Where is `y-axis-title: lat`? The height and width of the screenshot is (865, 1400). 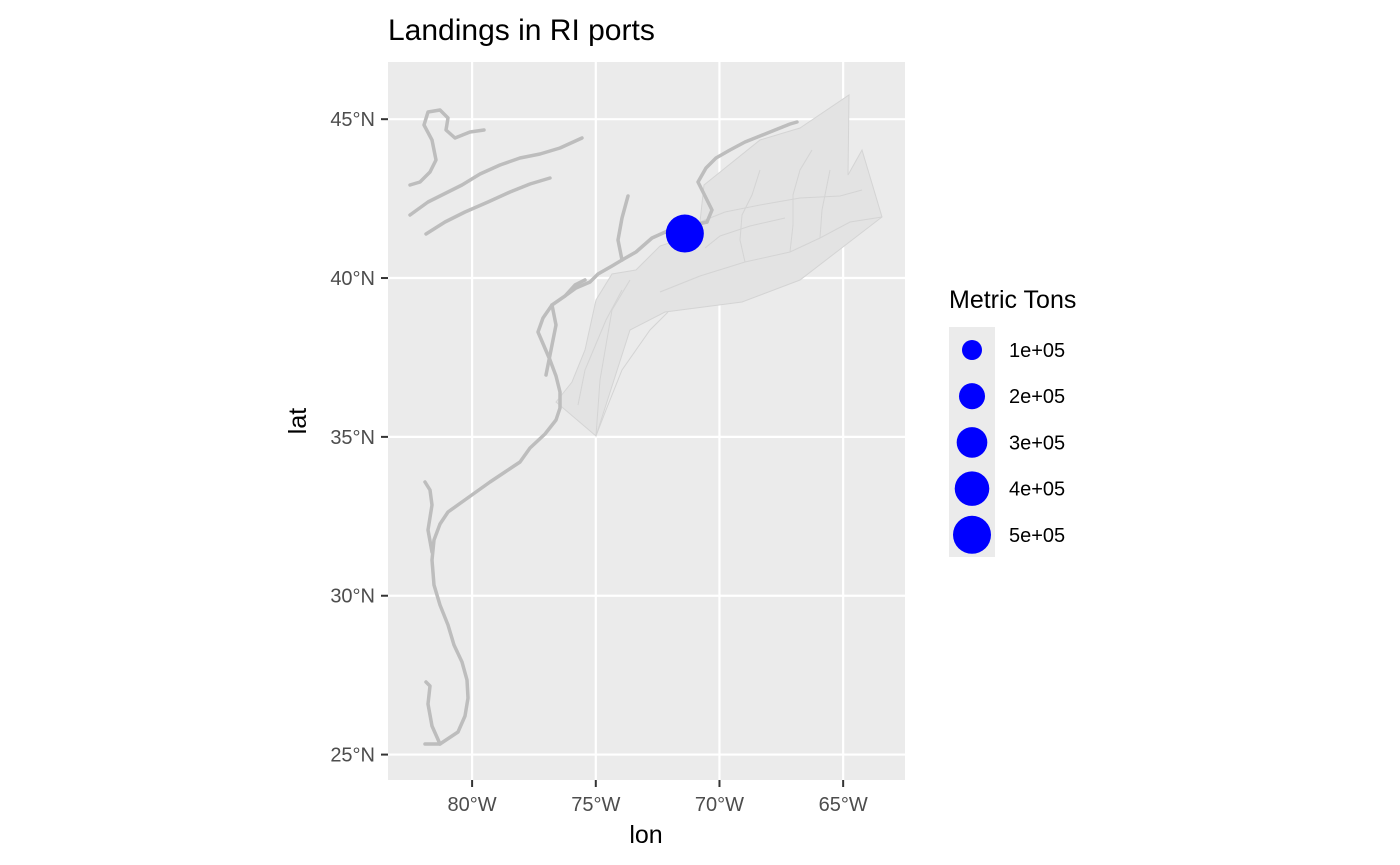 y-axis-title: lat is located at coordinates (298, 421).